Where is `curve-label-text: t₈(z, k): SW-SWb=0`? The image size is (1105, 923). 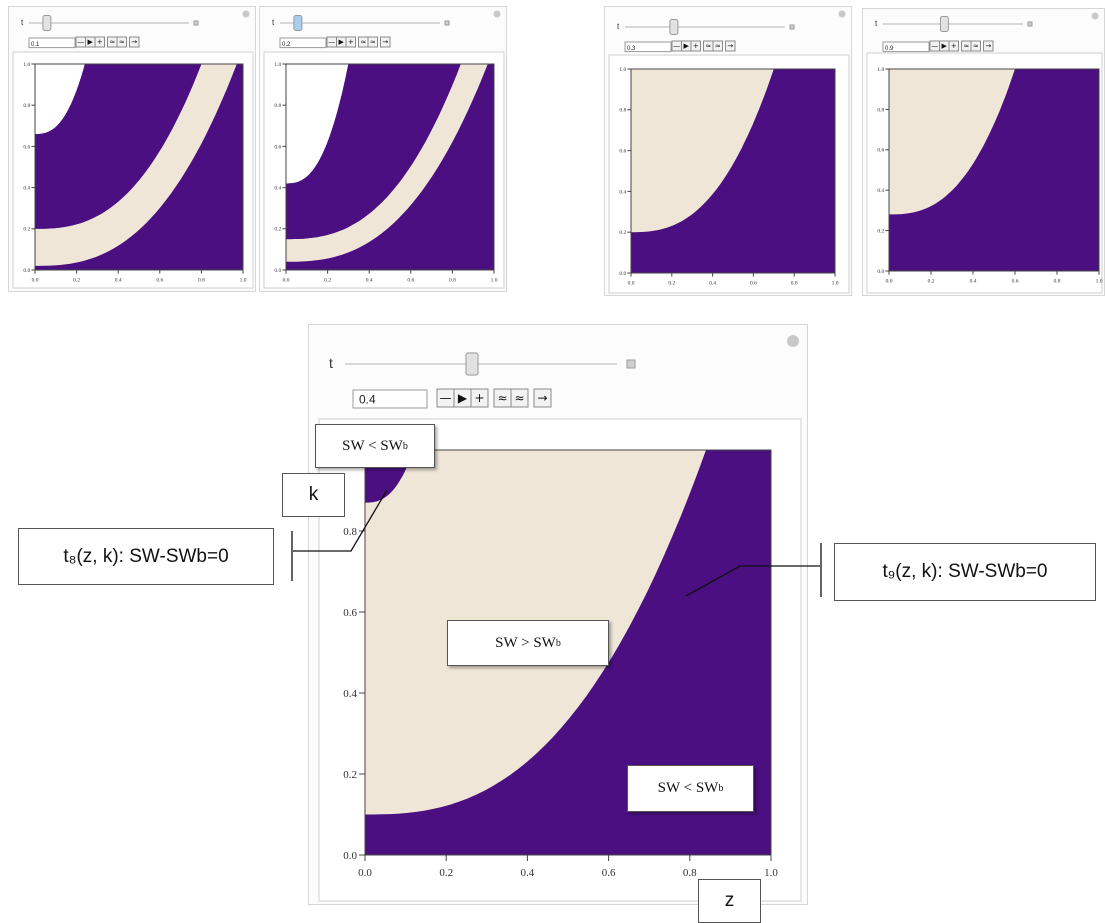
curve-label-text: t₈(z, k): SW-SWb=0 is located at coordinates (146, 556).